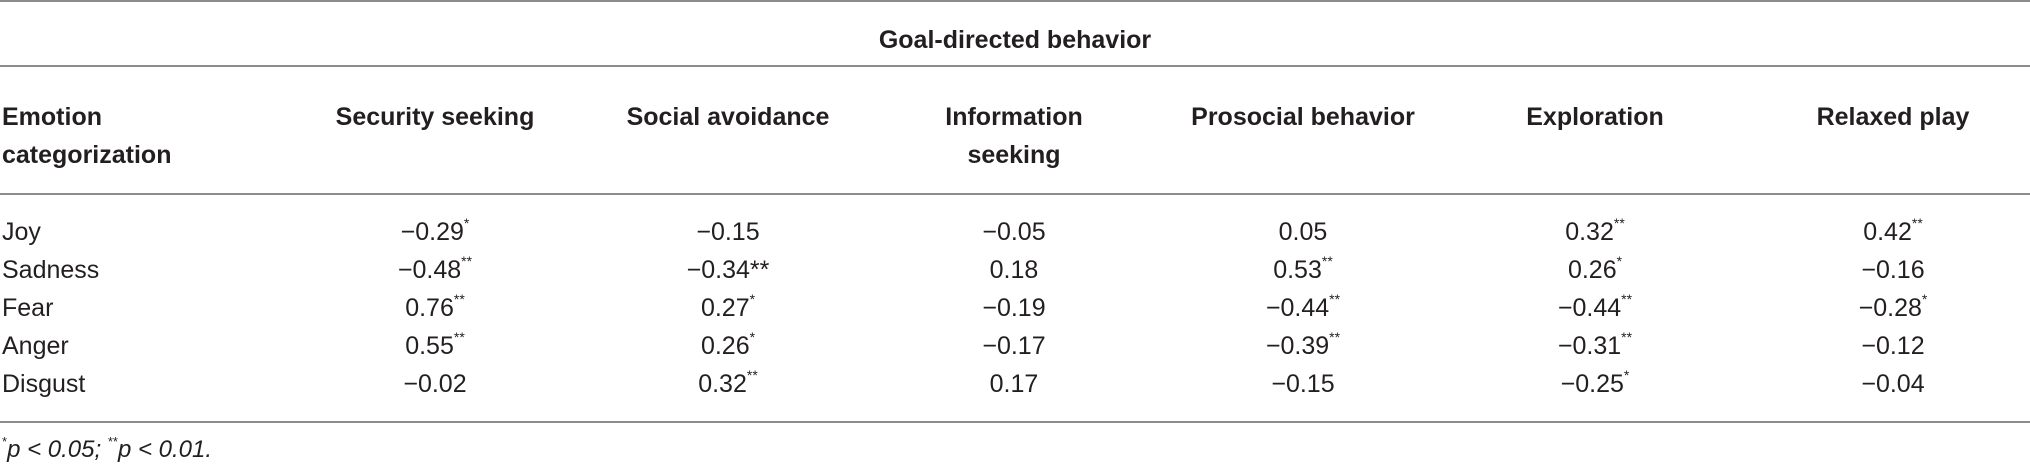 The width and height of the screenshot is (2030, 468). Describe the element at coordinates (1015, 40) in the screenshot. I see `group-header: Goal-directed behavior` at that location.